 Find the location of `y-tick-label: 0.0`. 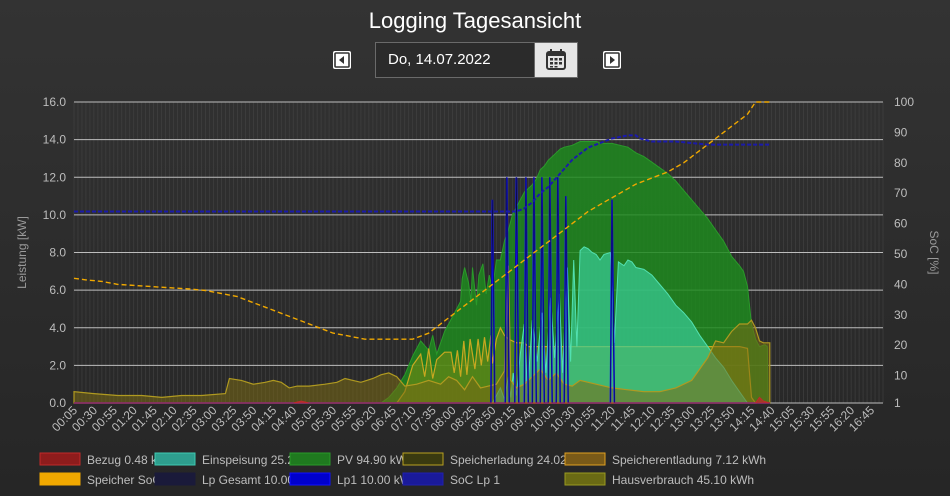

y-tick-label: 0.0 is located at coordinates (57, 403).